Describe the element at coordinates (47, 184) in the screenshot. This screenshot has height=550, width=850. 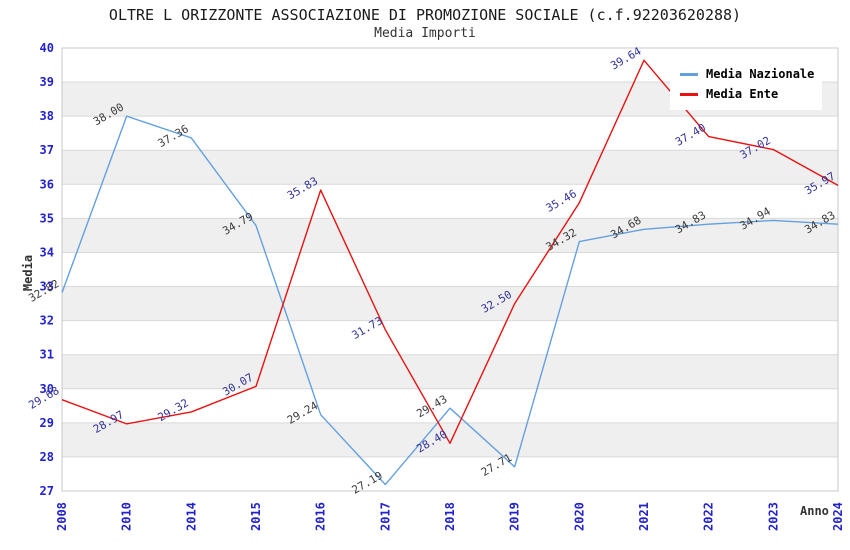
I see `y-tick-label: 36` at that location.